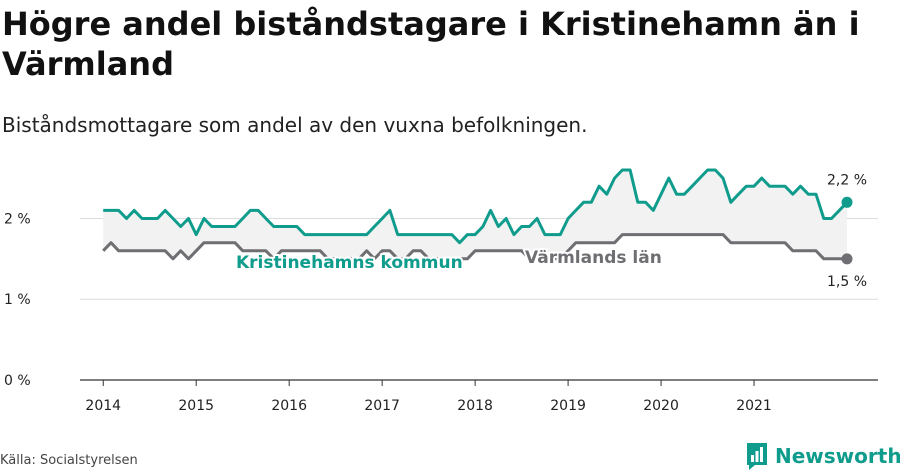  What do you see at coordinates (475, 406) in the screenshot?
I see `x-tick-label: 2018` at bounding box center [475, 406].